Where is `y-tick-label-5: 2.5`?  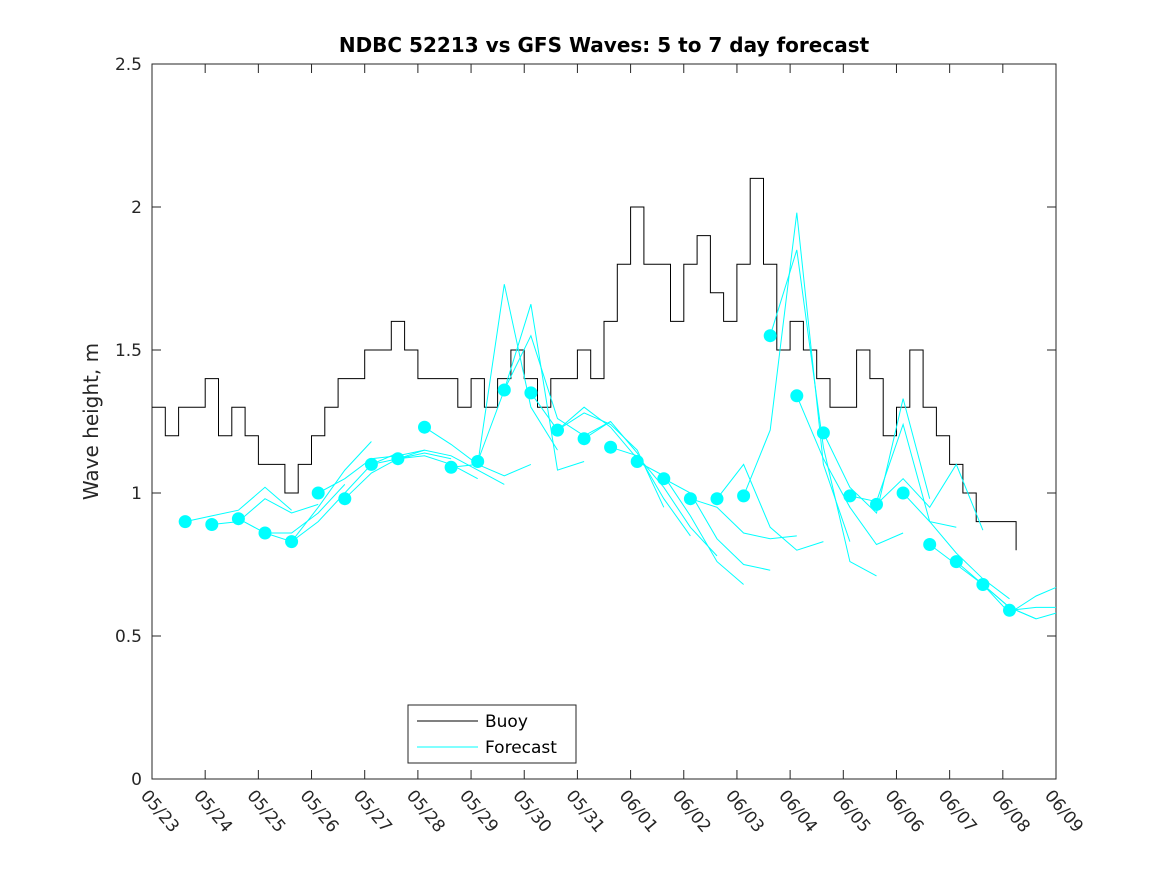
y-tick-label-5: 2.5 is located at coordinates (128, 65).